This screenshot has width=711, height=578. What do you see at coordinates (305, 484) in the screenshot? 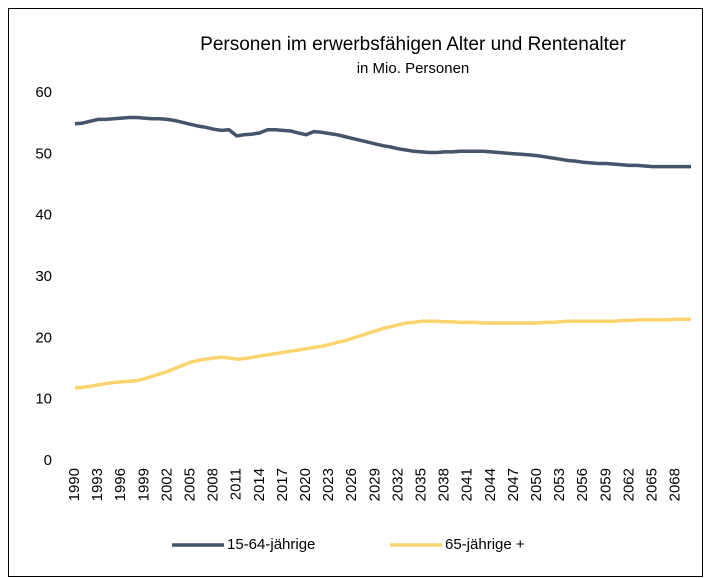
I see `x-tick-label: 2020` at bounding box center [305, 484].